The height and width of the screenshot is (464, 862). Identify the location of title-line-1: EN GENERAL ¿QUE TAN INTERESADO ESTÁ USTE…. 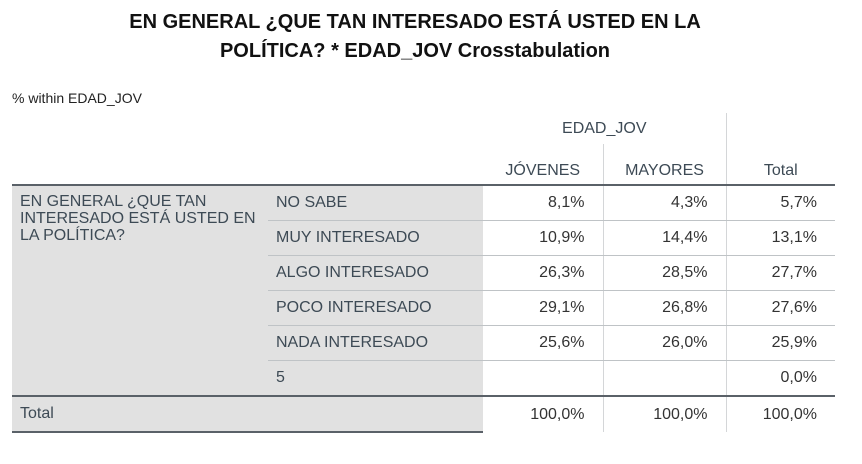
(415, 22).